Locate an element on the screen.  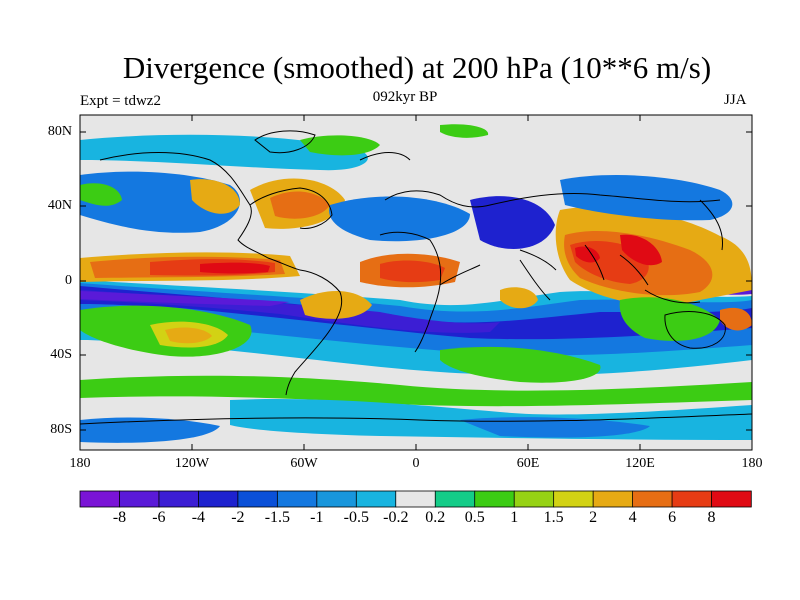
colorbar-tick-label: -2 is located at coordinates (238, 517).